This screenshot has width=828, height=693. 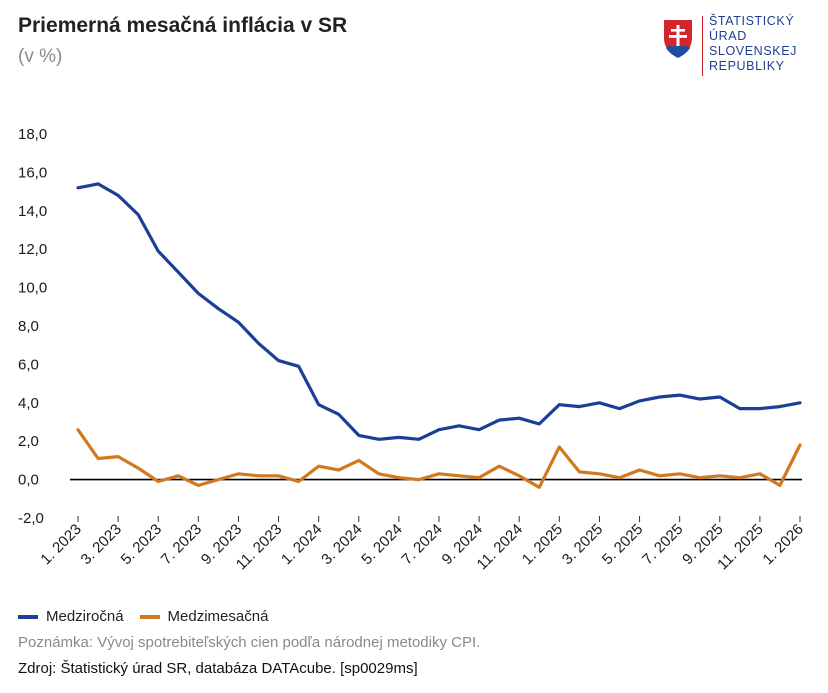 What do you see at coordinates (728, 36) in the screenshot?
I see `logo-line: ÚRAD` at bounding box center [728, 36].